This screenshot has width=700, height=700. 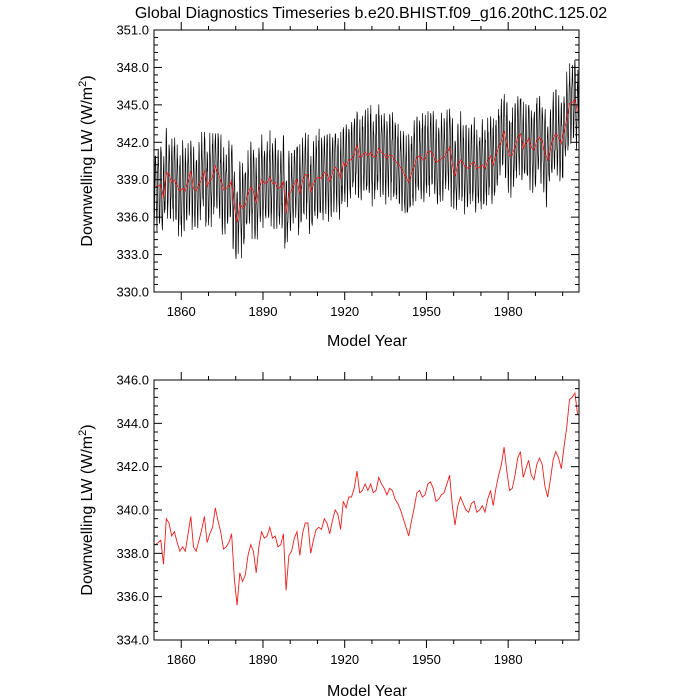 What do you see at coordinates (132, 30) in the screenshot?
I see `top-ytick-label: 351.0` at bounding box center [132, 30].